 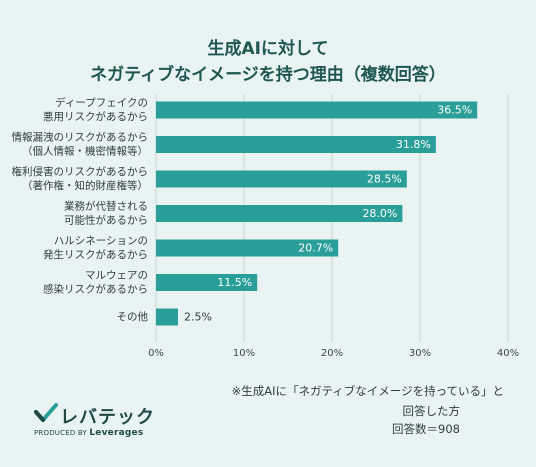 What do you see at coordinates (85, 185) in the screenshot?
I see `category-label: （著作権・知的財産権等）` at bounding box center [85, 185].